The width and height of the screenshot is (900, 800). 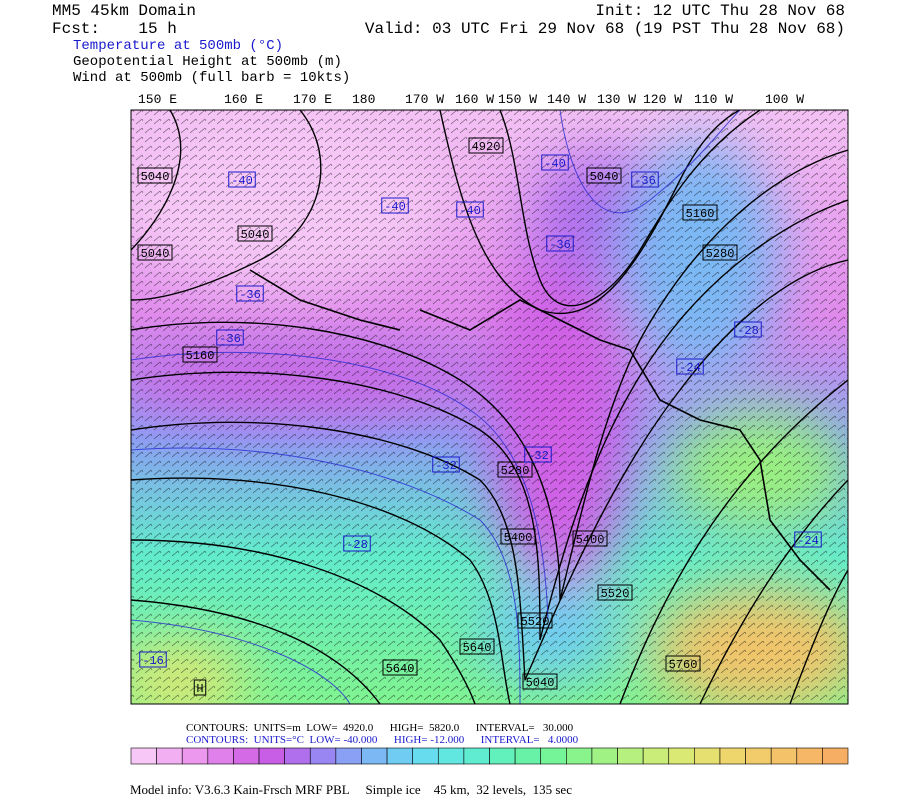 I want to click on longitude-label: 120 W, so click(x=662, y=99).